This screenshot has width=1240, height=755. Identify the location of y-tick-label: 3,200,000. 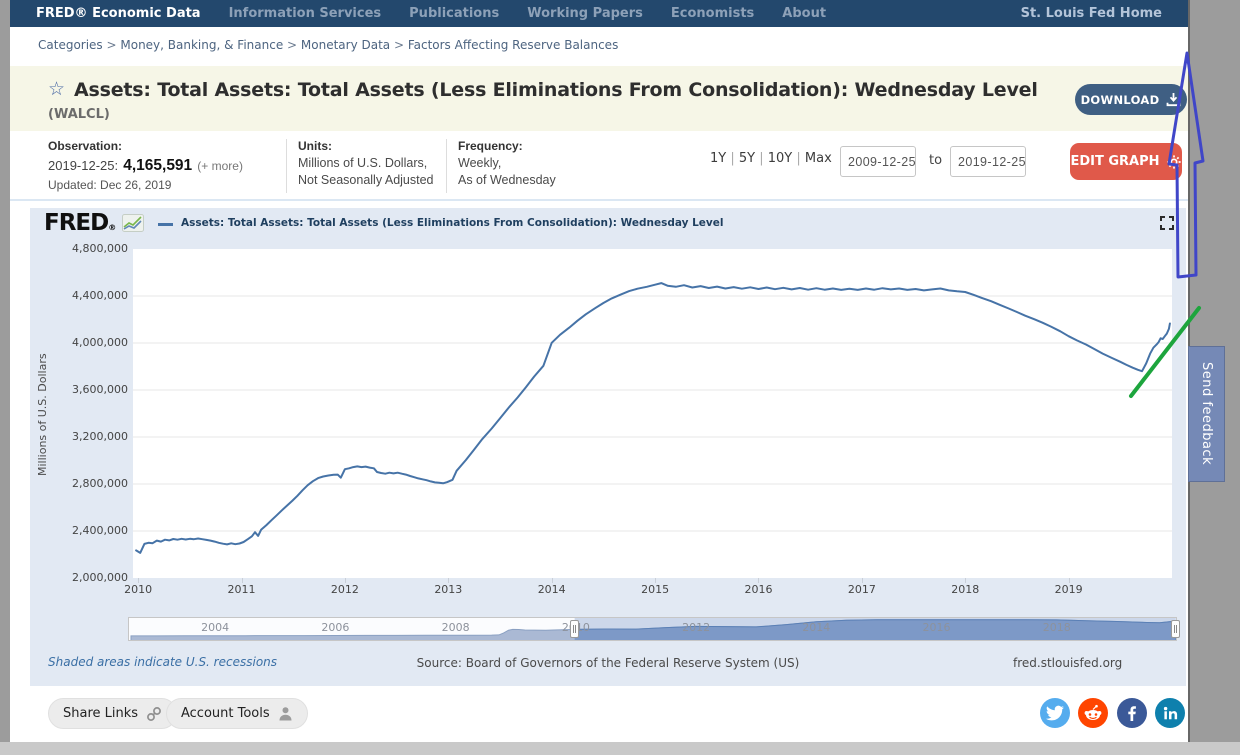
(100, 436).